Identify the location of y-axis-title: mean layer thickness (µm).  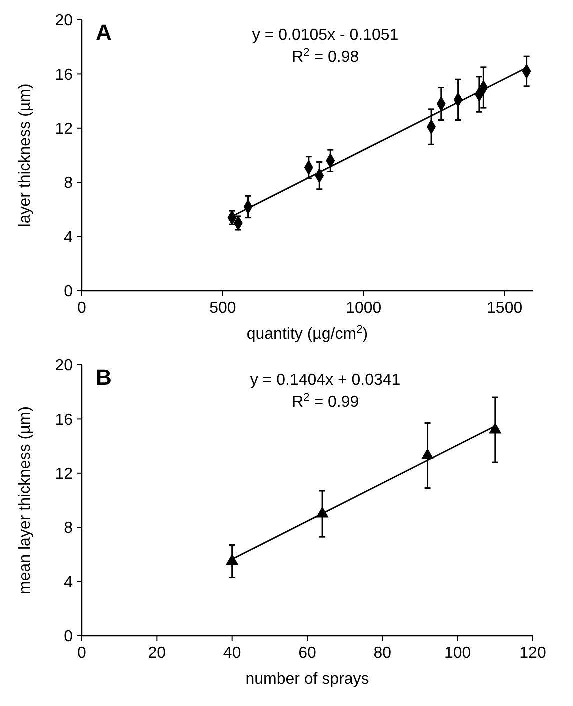
(25, 500).